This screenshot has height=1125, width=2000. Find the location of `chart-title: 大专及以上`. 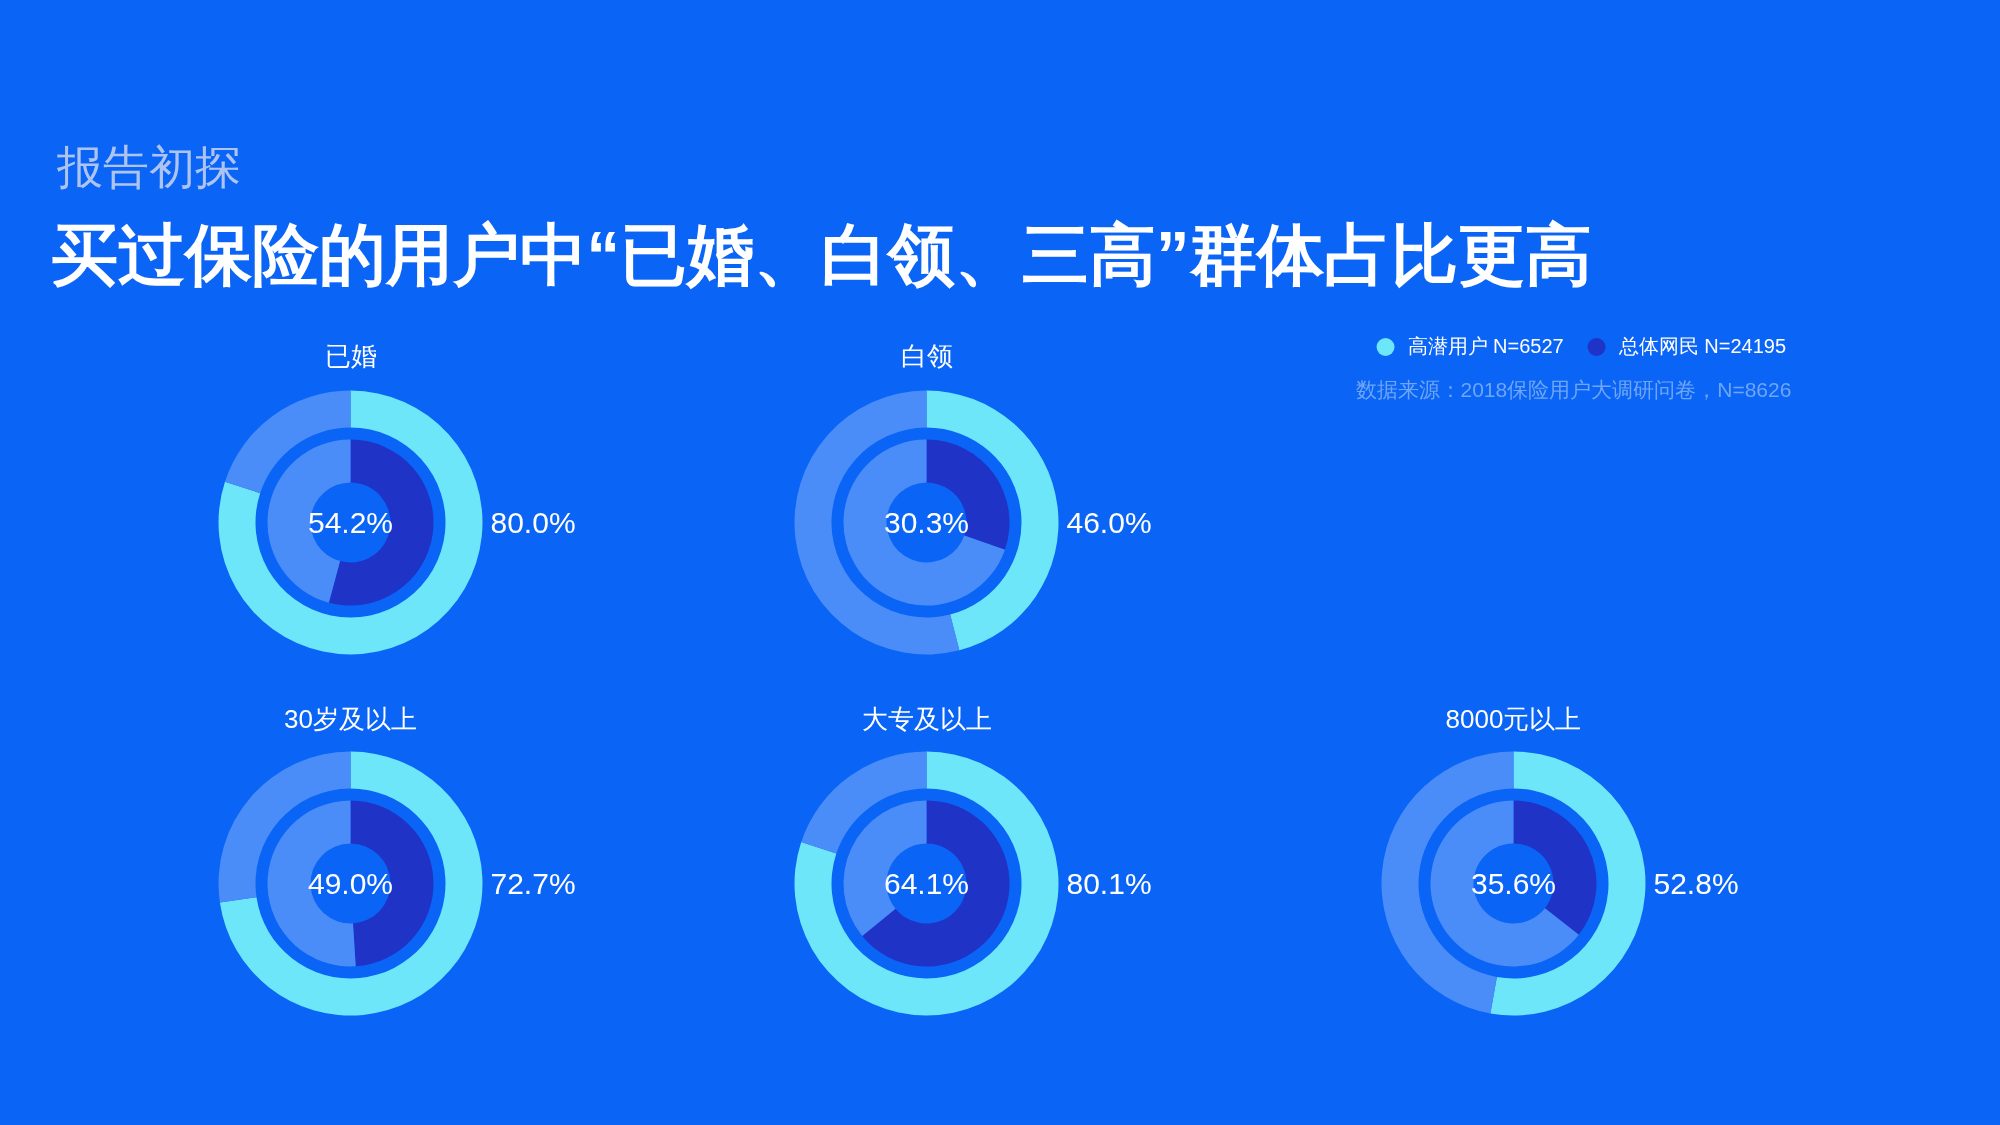

chart-title: 大专及以上 is located at coordinates (926, 718).